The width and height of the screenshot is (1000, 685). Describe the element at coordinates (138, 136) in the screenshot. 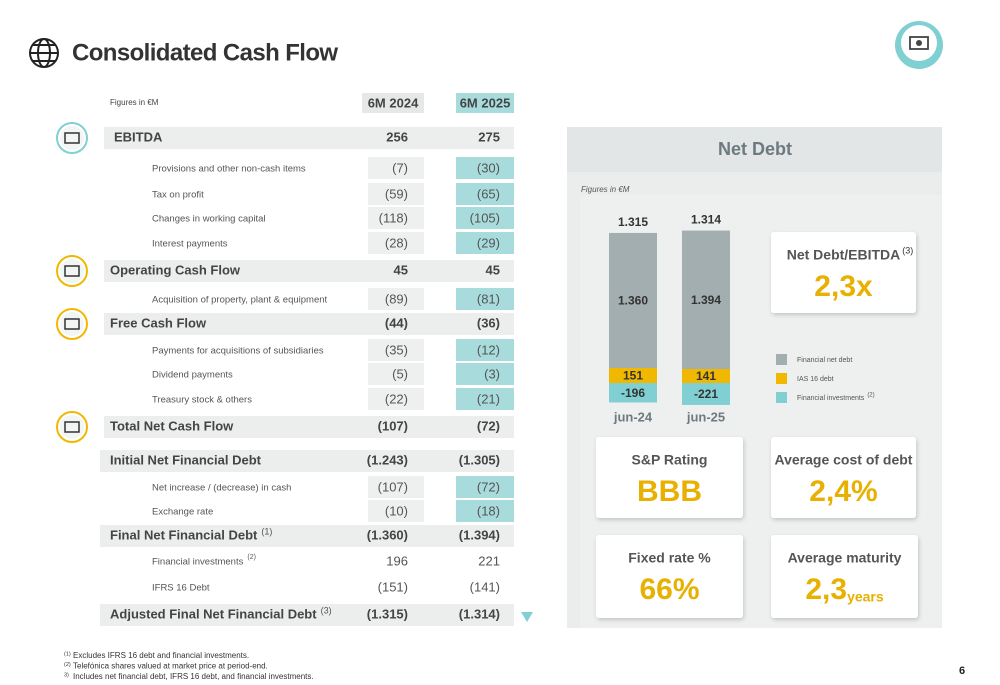

I see `row-label: EBITDA` at that location.